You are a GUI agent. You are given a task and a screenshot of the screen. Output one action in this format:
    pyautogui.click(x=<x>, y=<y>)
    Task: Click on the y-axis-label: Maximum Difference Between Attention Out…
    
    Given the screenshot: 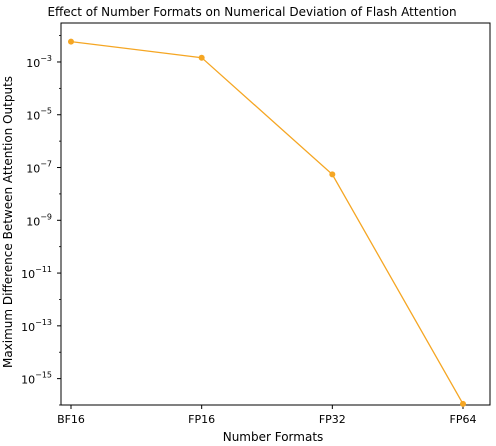 What is the action you would take?
    pyautogui.click(x=8, y=222)
    